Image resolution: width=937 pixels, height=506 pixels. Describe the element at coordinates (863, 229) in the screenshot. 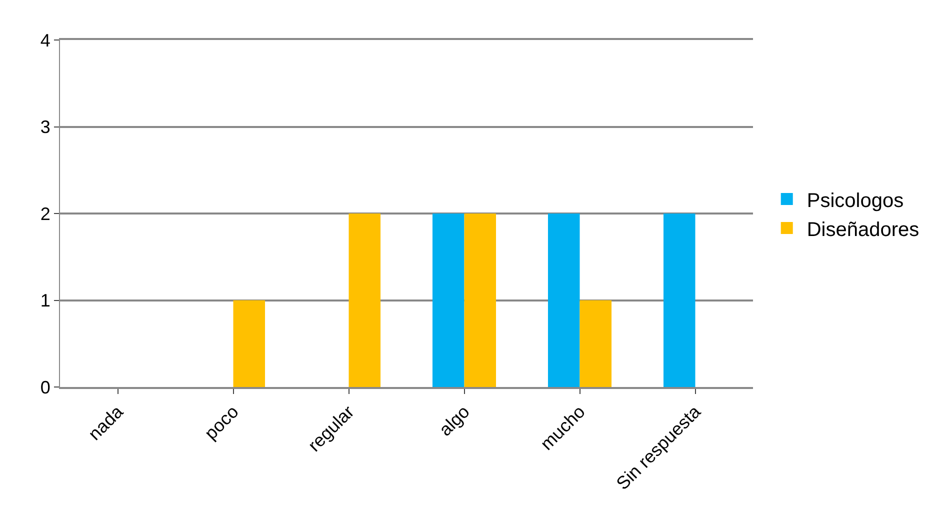

I see `legend-label: Diseñadores` at that location.